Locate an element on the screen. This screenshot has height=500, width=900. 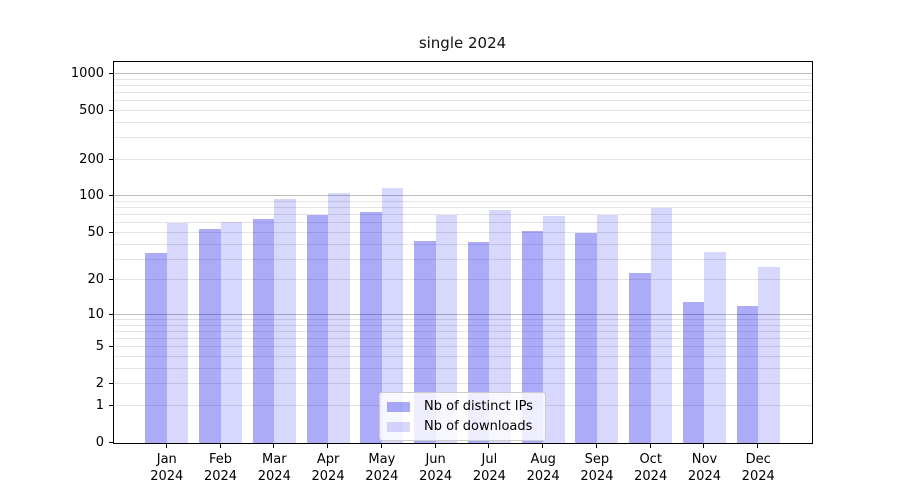
x-tick-month: Apr is located at coordinates (328, 459).